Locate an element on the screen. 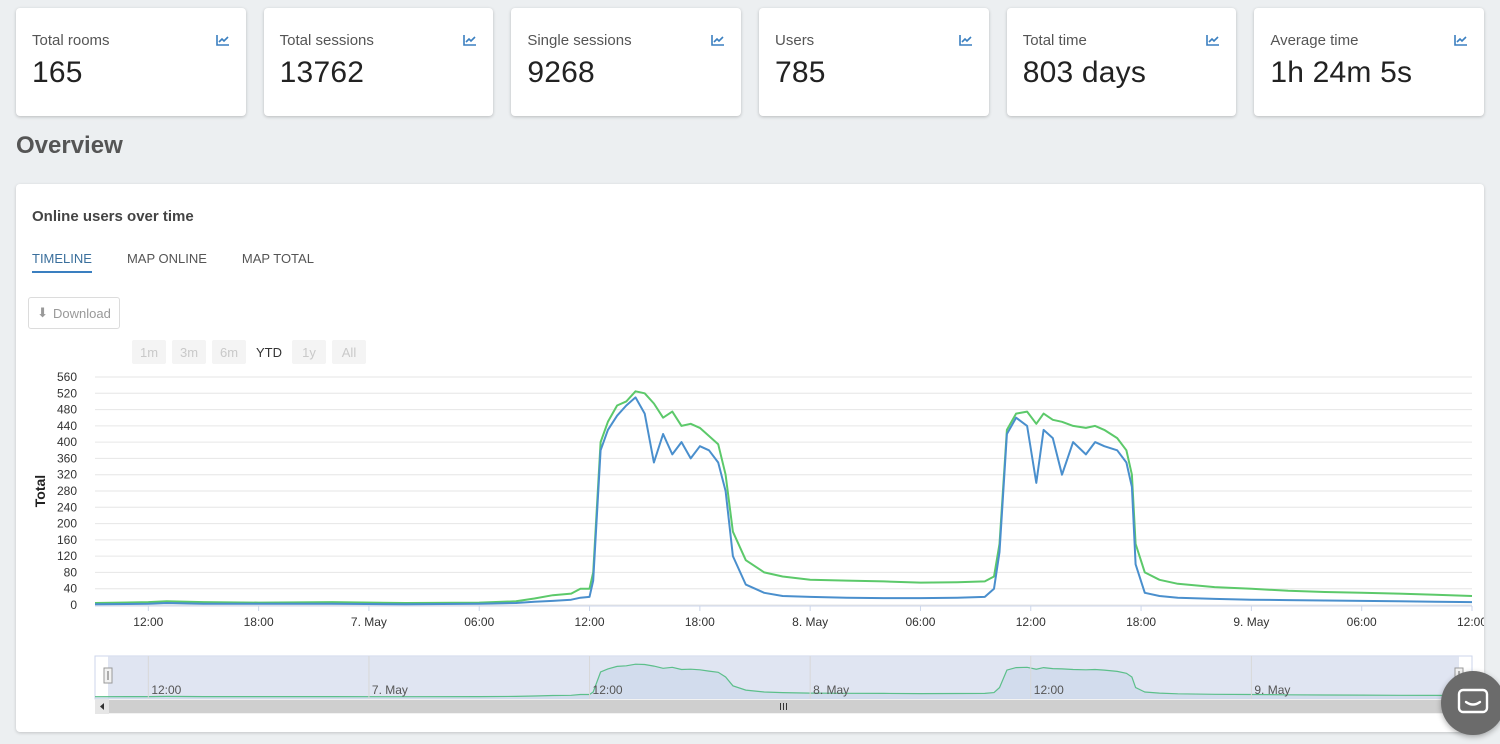  chat-icon is located at coordinates (1473, 701).